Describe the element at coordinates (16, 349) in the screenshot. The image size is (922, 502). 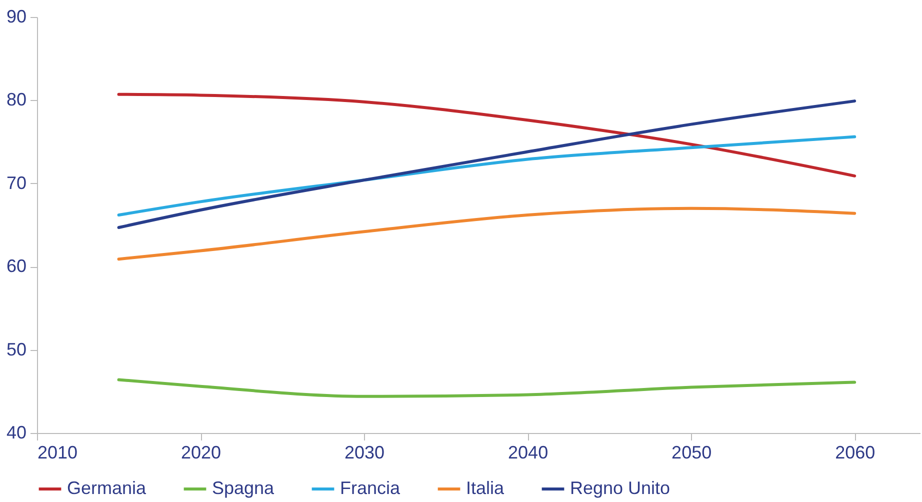
I see `y-tick-label: 50` at that location.